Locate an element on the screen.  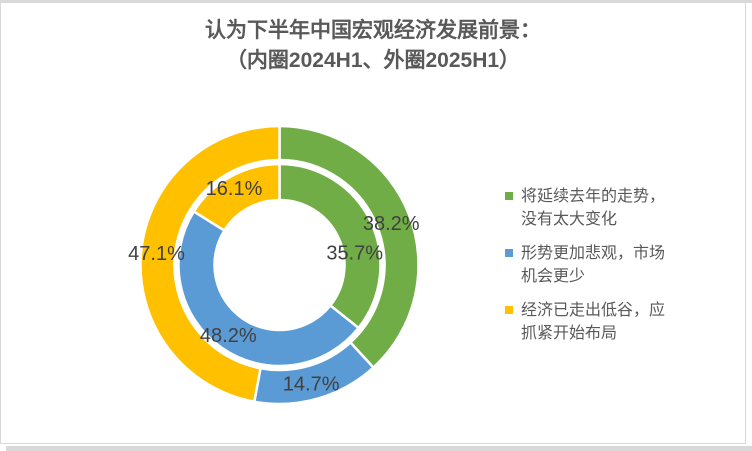
data-label-inner-0: 35.7% is located at coordinates (354, 254).